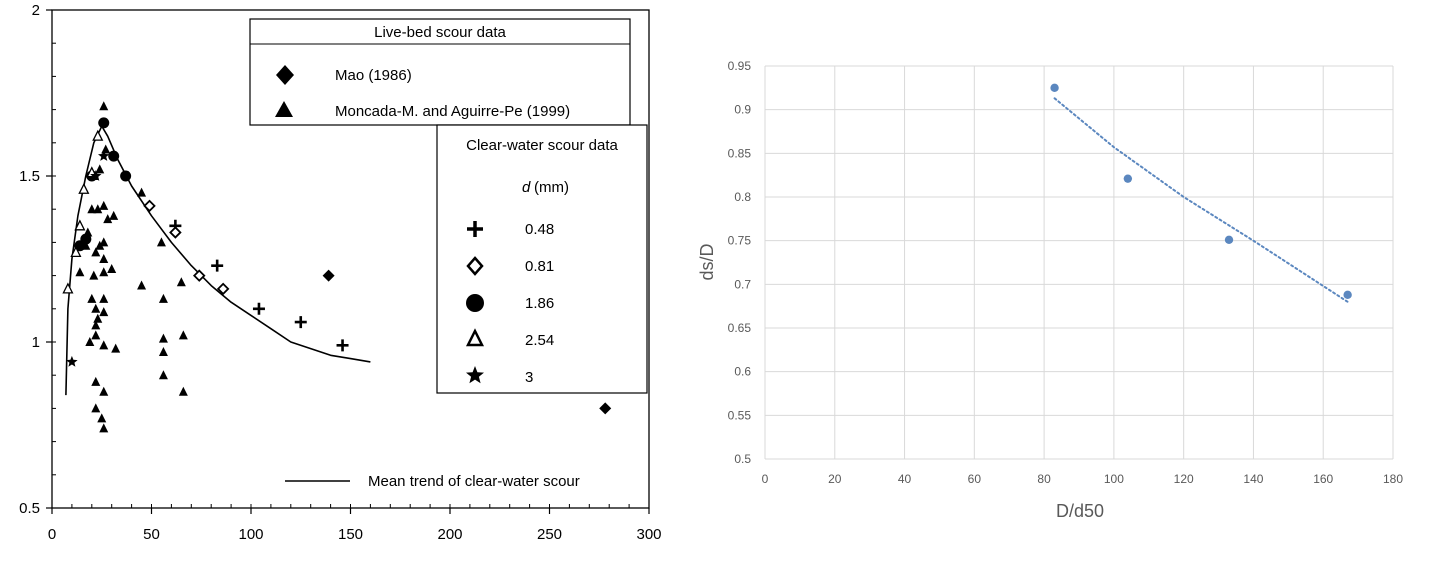  Describe the element at coordinates (740, 328) in the screenshot. I see `right-y-tick-label: 0.65` at that location.